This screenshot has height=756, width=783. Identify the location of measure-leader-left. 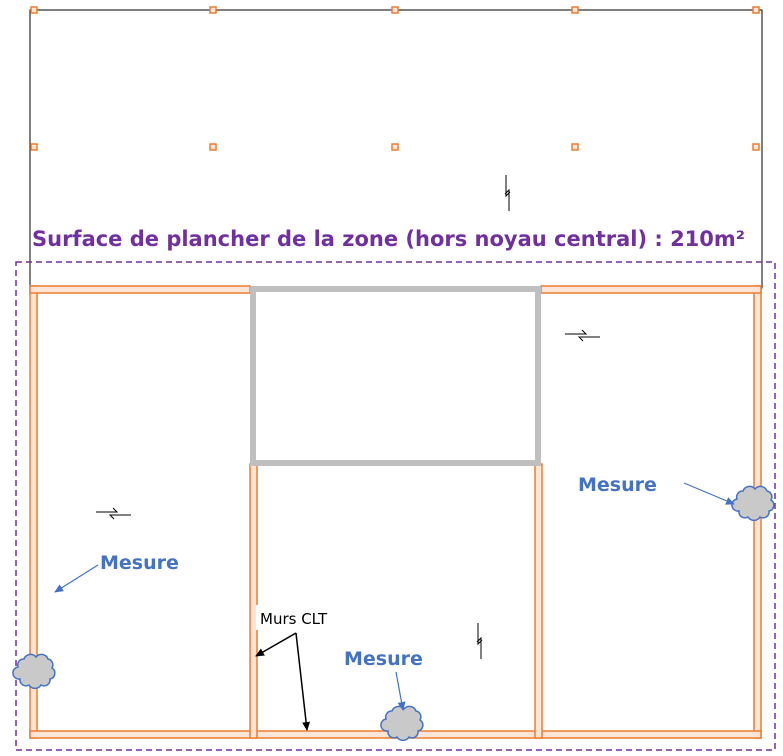
(76, 578).